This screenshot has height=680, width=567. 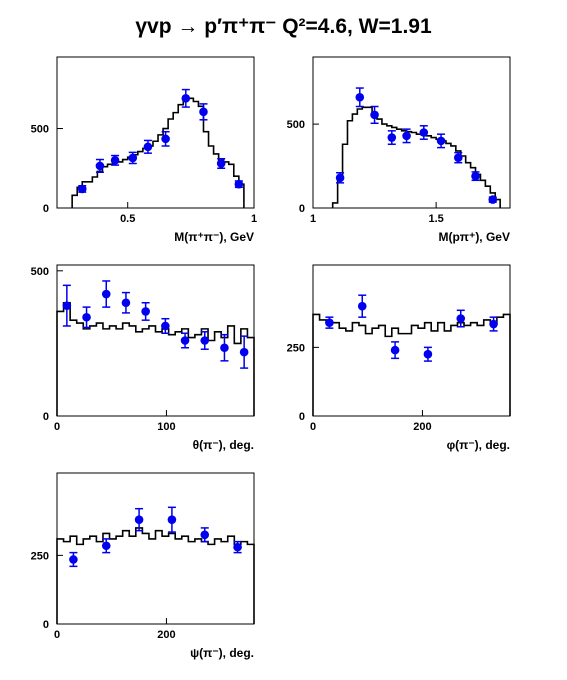 What do you see at coordinates (127, 219) in the screenshot?
I see `x-tick-label: 0.5` at bounding box center [127, 219].